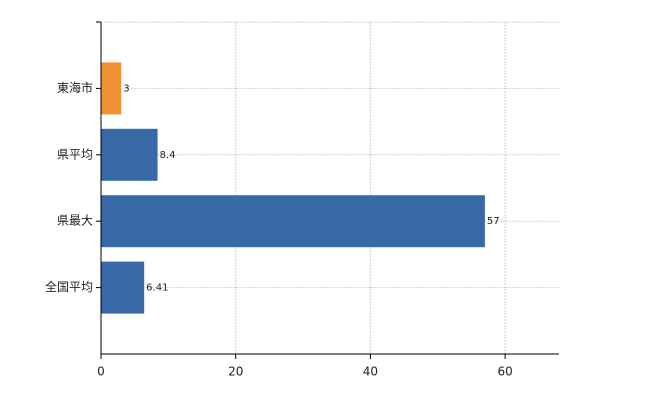 The width and height of the screenshot is (650, 400). I want to click on value-label: 3, so click(126, 88).